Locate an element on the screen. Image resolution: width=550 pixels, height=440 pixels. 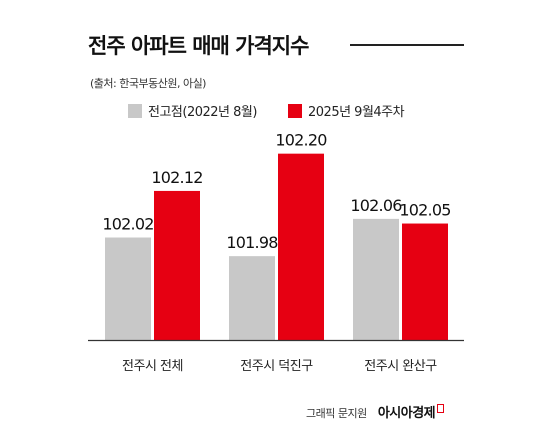
title-row: 전주 아파트 매매 가격지수 is located at coordinates (276, 50).